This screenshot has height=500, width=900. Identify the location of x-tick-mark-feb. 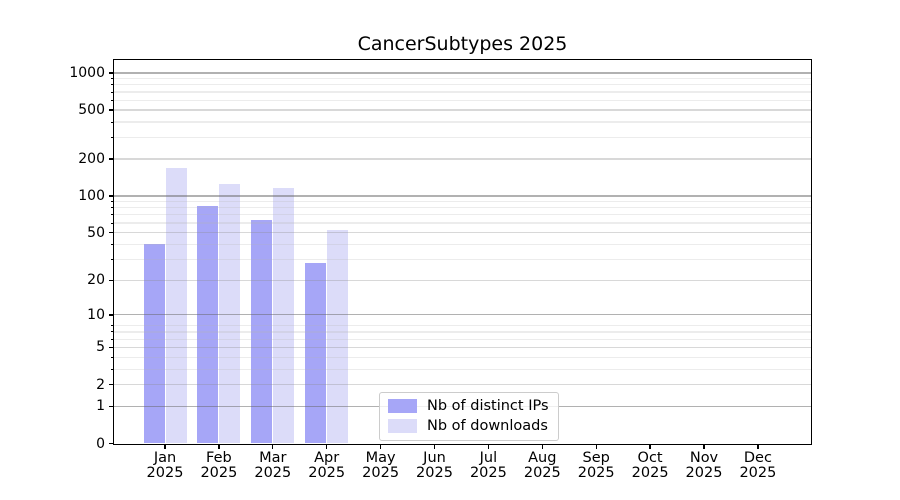
(219, 446).